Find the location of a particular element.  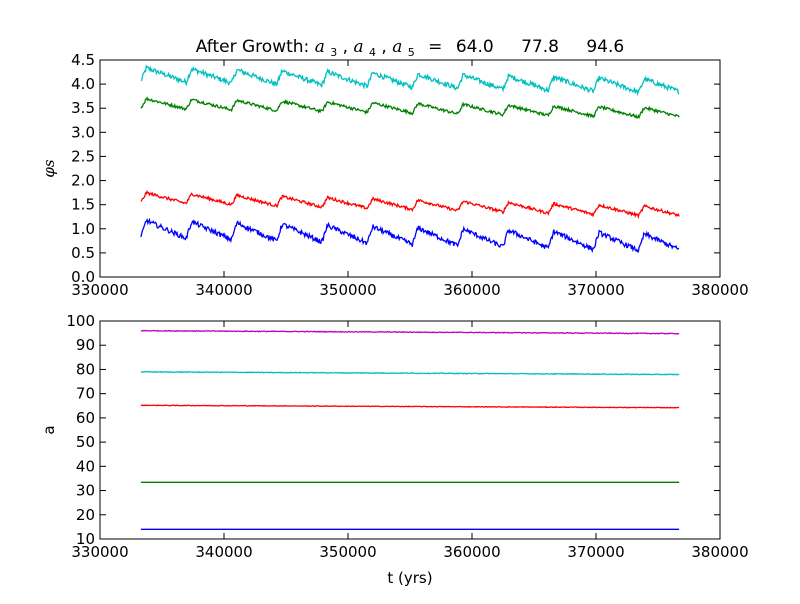

y-tick-label: 4.0 is located at coordinates (83, 84).